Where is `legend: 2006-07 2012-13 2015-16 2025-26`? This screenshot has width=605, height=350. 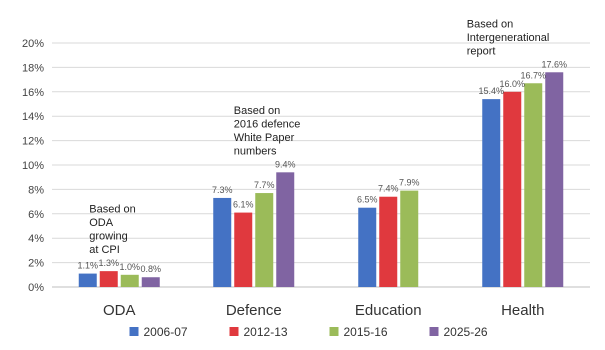 legend: 2006-07 2012-13 2015-16 2025-26 is located at coordinates (308, 332).